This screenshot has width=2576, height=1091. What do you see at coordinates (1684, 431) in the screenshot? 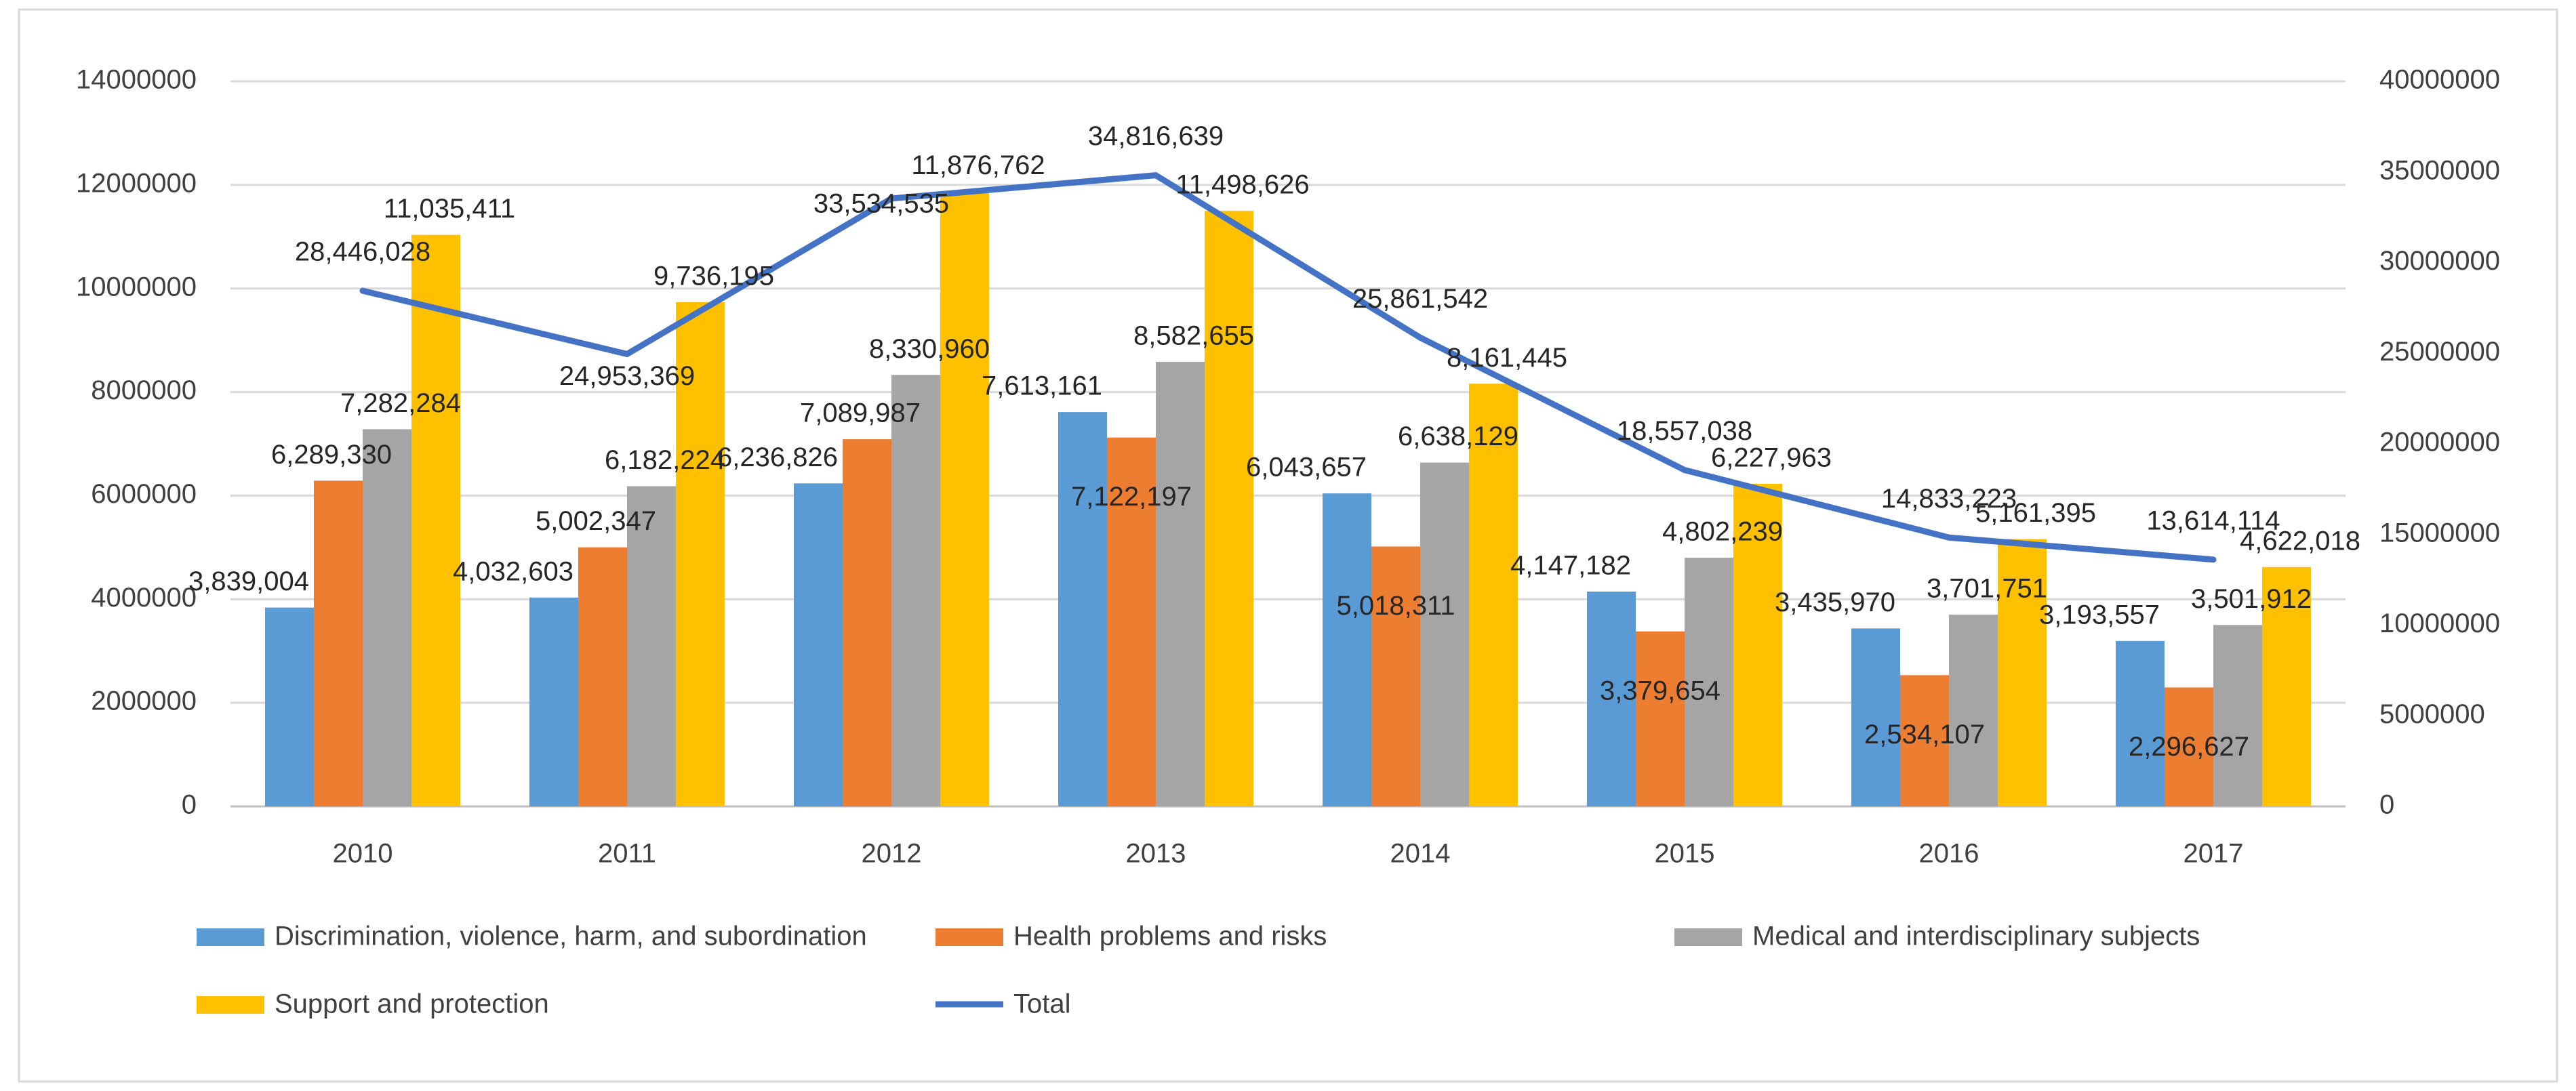
I see `total-data-label: 18,557,038` at bounding box center [1684, 431].